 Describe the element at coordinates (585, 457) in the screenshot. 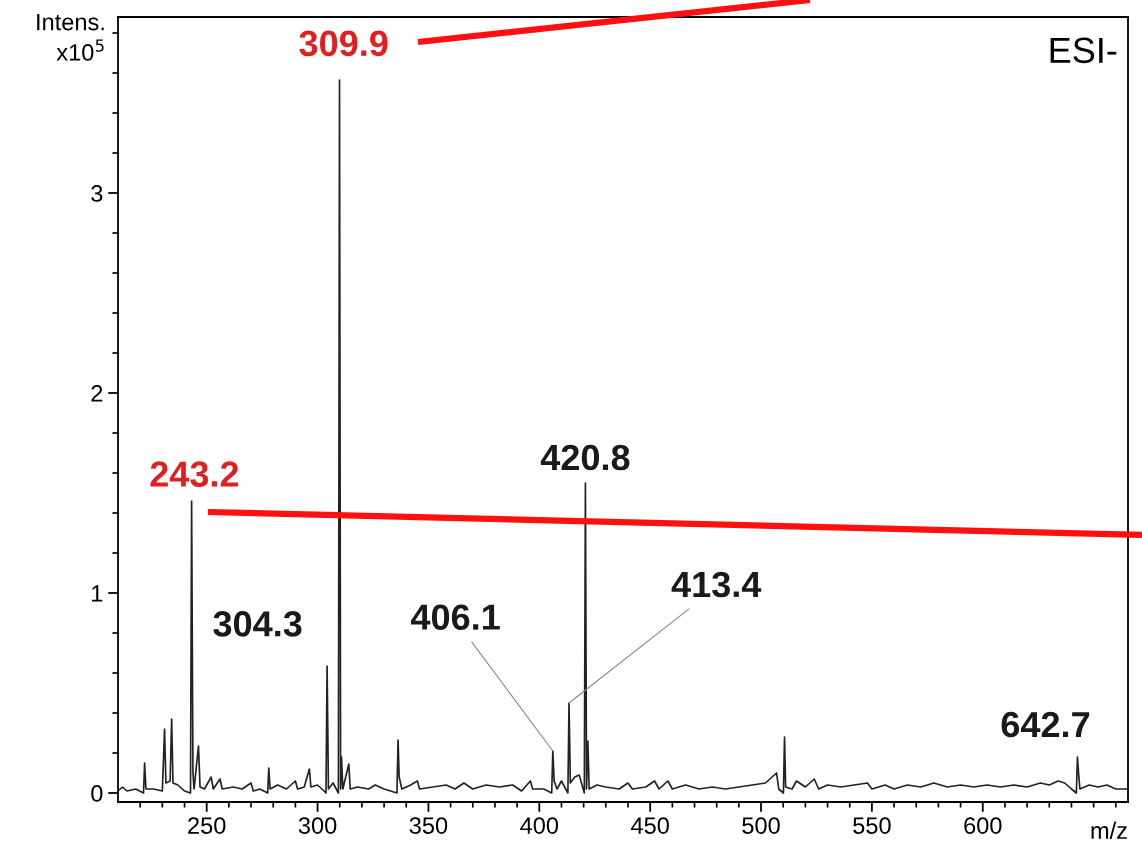

I see `annotation: 420.8` at that location.